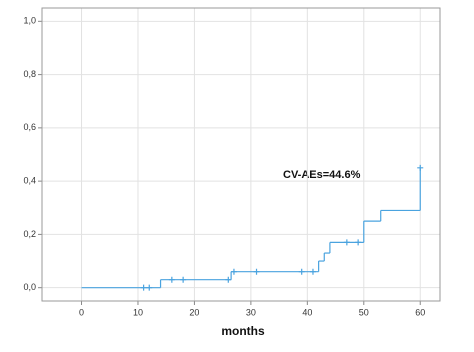  Describe the element at coordinates (194, 312) in the screenshot. I see `x-tick-label: 20` at that location.